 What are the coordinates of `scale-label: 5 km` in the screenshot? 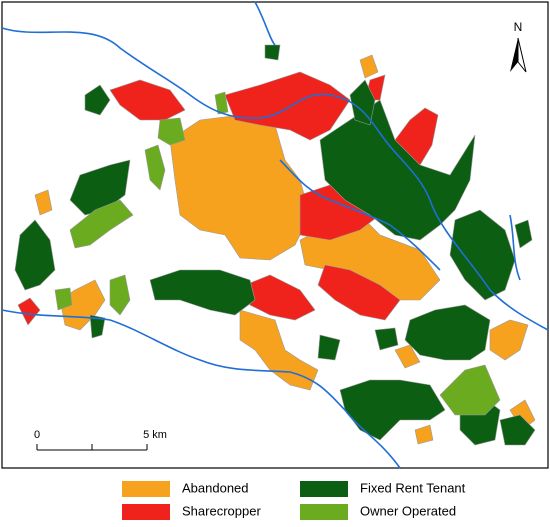 It's located at (155, 435).